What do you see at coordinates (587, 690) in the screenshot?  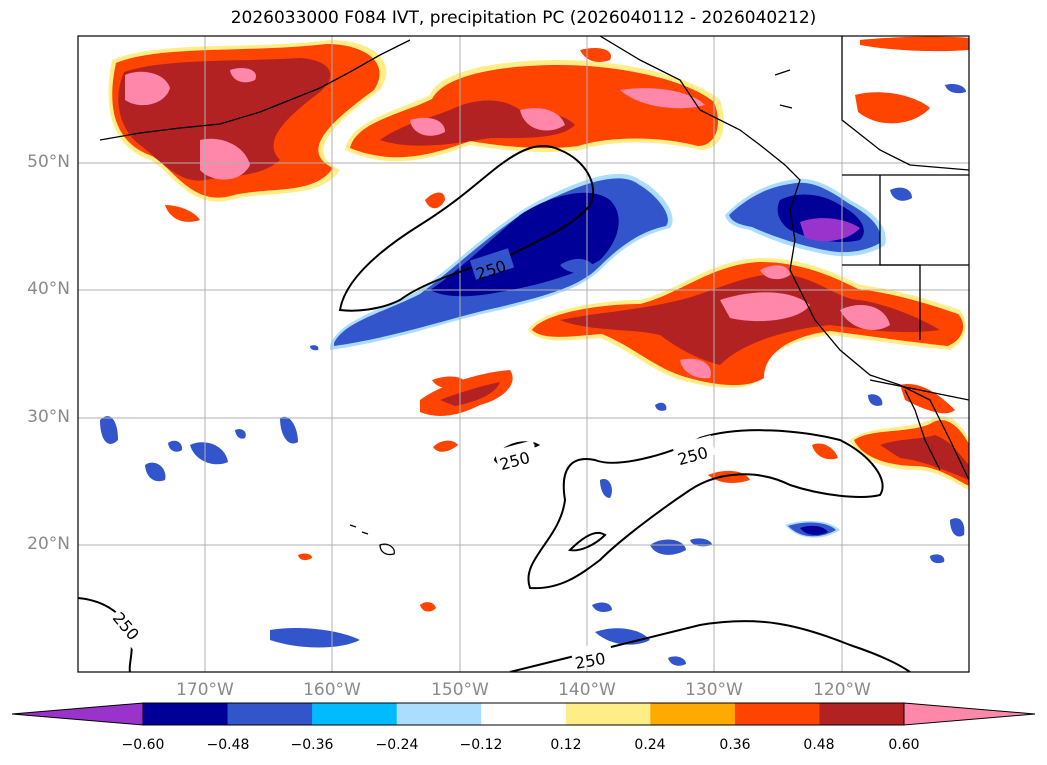 I see `lon-label-140w: 140°W` at bounding box center [587, 690].